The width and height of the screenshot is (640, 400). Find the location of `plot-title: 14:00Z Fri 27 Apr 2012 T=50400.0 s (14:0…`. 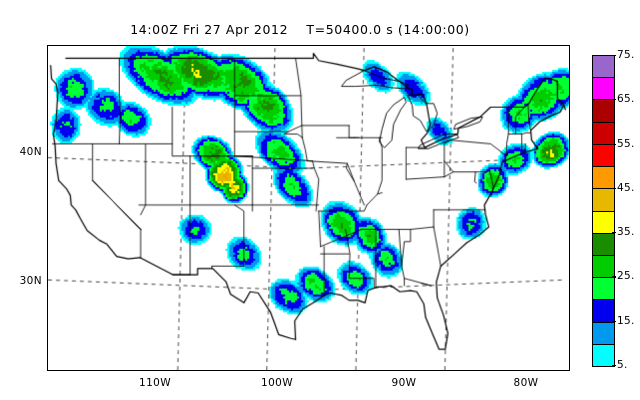

plot-title: 14:00Z Fri 27 Apr 2012 T=50400.0 s (14:0… is located at coordinates (300, 29).